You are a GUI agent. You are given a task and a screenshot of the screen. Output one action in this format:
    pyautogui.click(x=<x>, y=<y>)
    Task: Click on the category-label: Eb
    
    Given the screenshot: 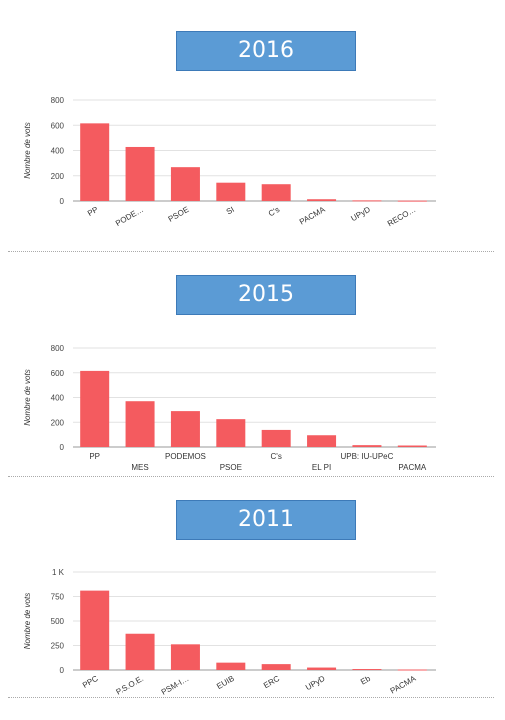 What is the action you would take?
    pyautogui.click(x=365, y=680)
    